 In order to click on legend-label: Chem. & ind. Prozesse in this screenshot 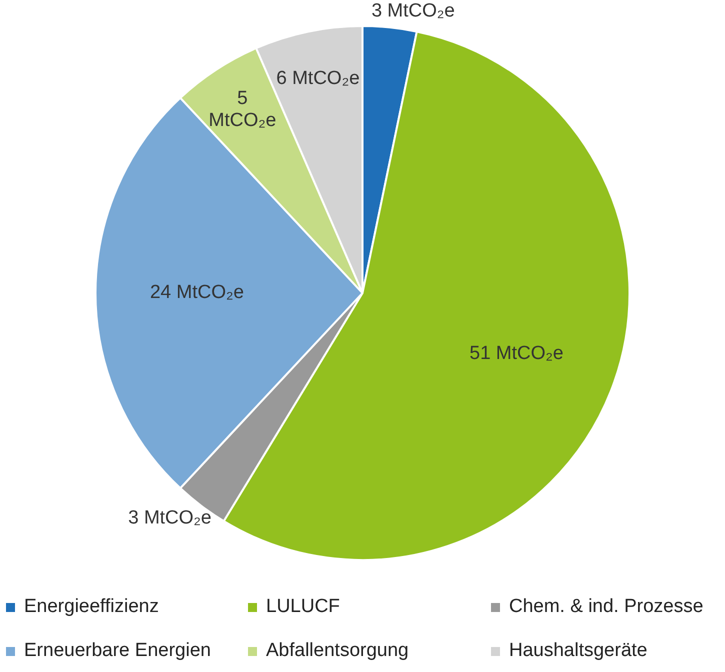, I will do `click(606, 607)`.